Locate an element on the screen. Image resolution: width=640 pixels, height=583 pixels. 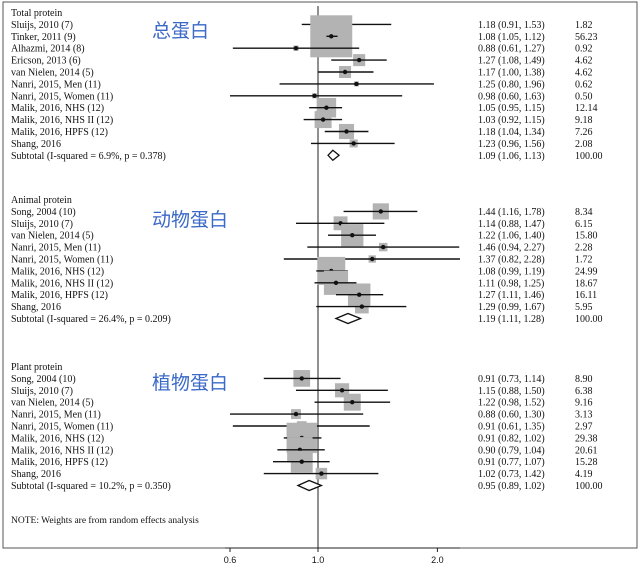
ci-value: 1.18 (0.91, 1.53) is located at coordinates (511, 25).